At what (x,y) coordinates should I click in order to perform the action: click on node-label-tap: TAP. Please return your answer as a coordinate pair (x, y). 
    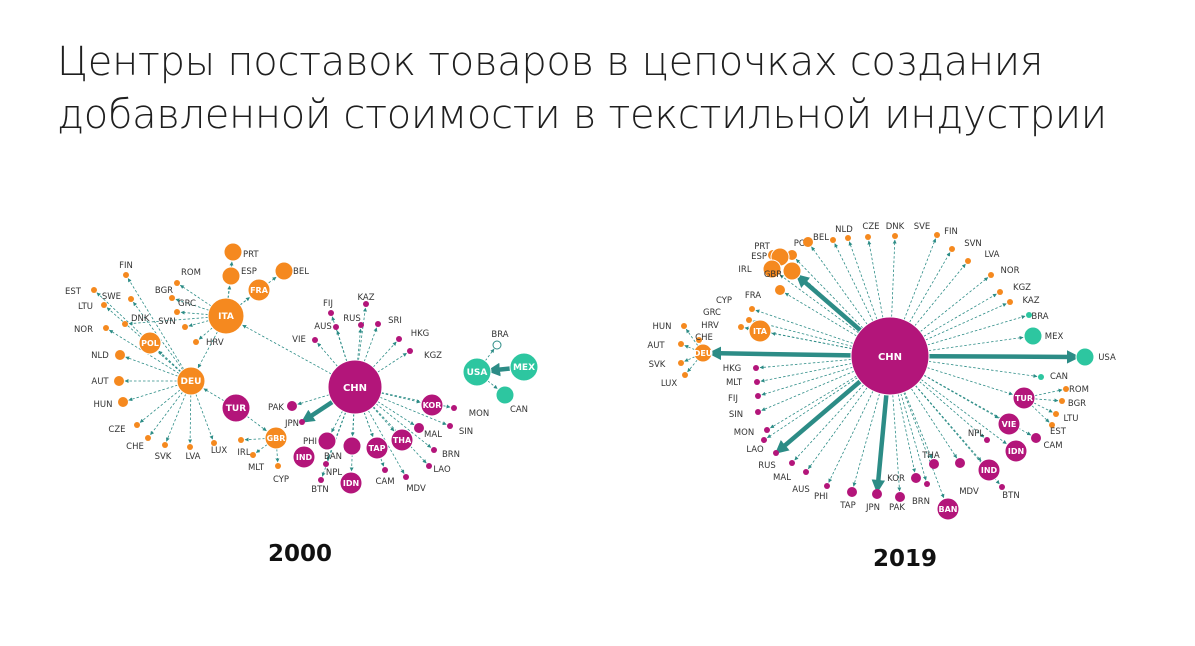
    Looking at the image, I should click on (847, 506).